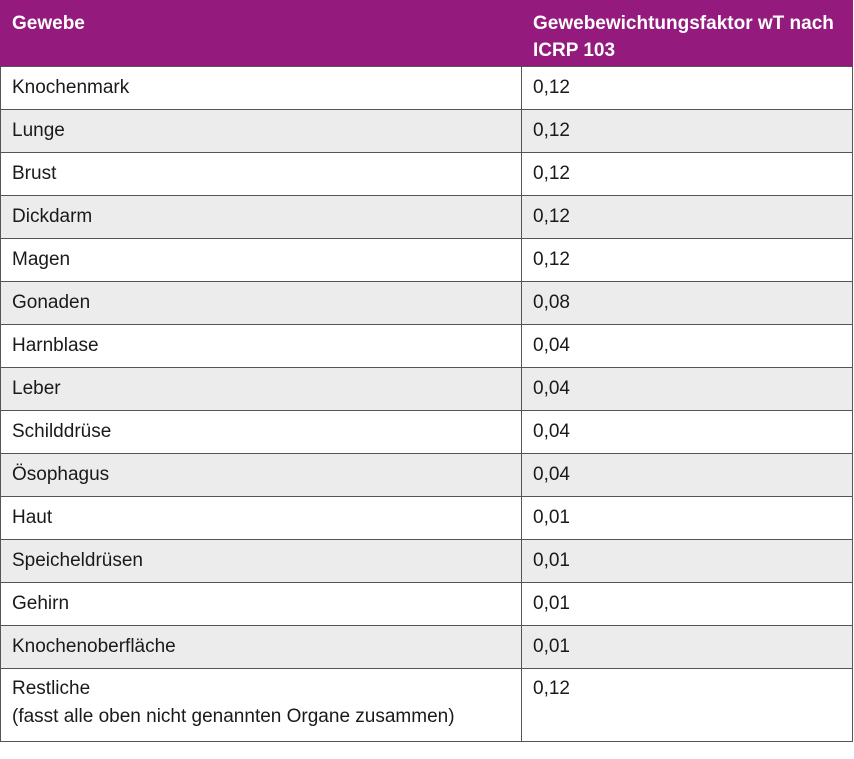  I want to click on table-row: Schilddrüse 0,04, so click(426, 431).